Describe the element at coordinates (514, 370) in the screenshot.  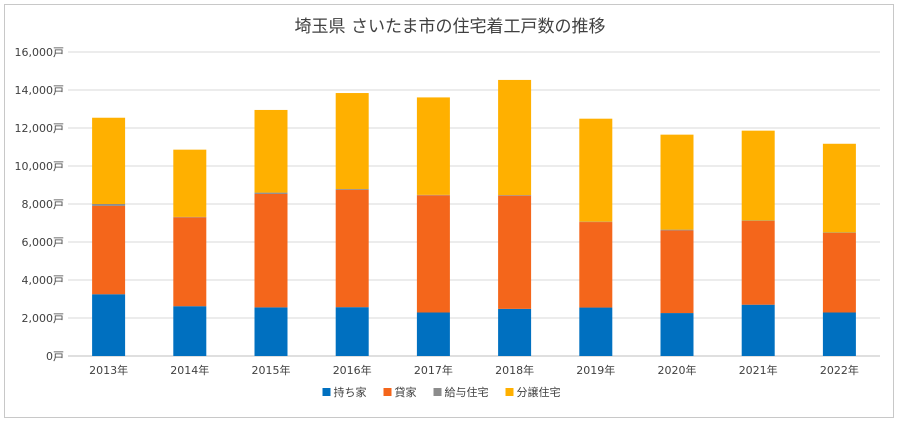
I see `x-tick-label: 2018年` at that location.